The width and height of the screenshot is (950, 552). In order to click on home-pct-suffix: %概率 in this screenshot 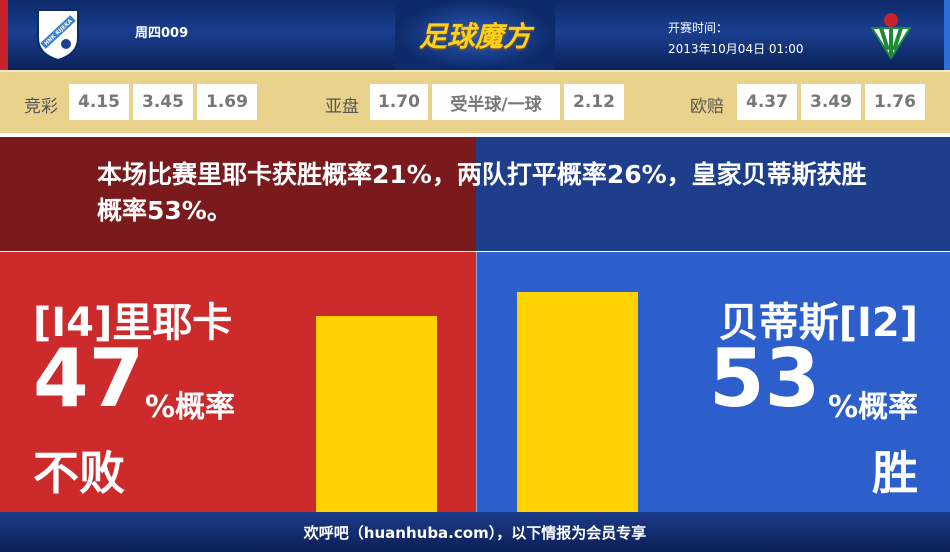, I will do `click(190, 407)`.